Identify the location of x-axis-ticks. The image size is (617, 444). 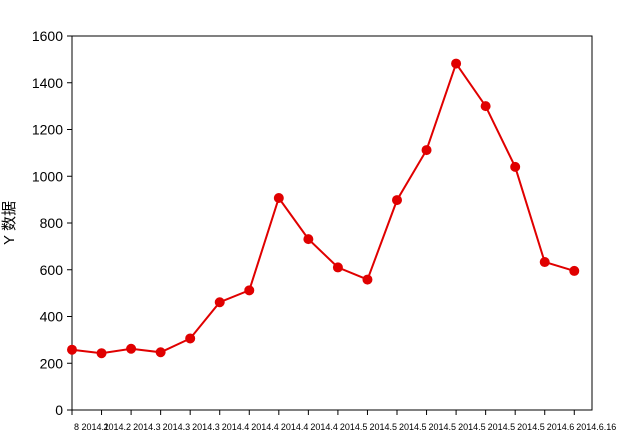
(323, 412).